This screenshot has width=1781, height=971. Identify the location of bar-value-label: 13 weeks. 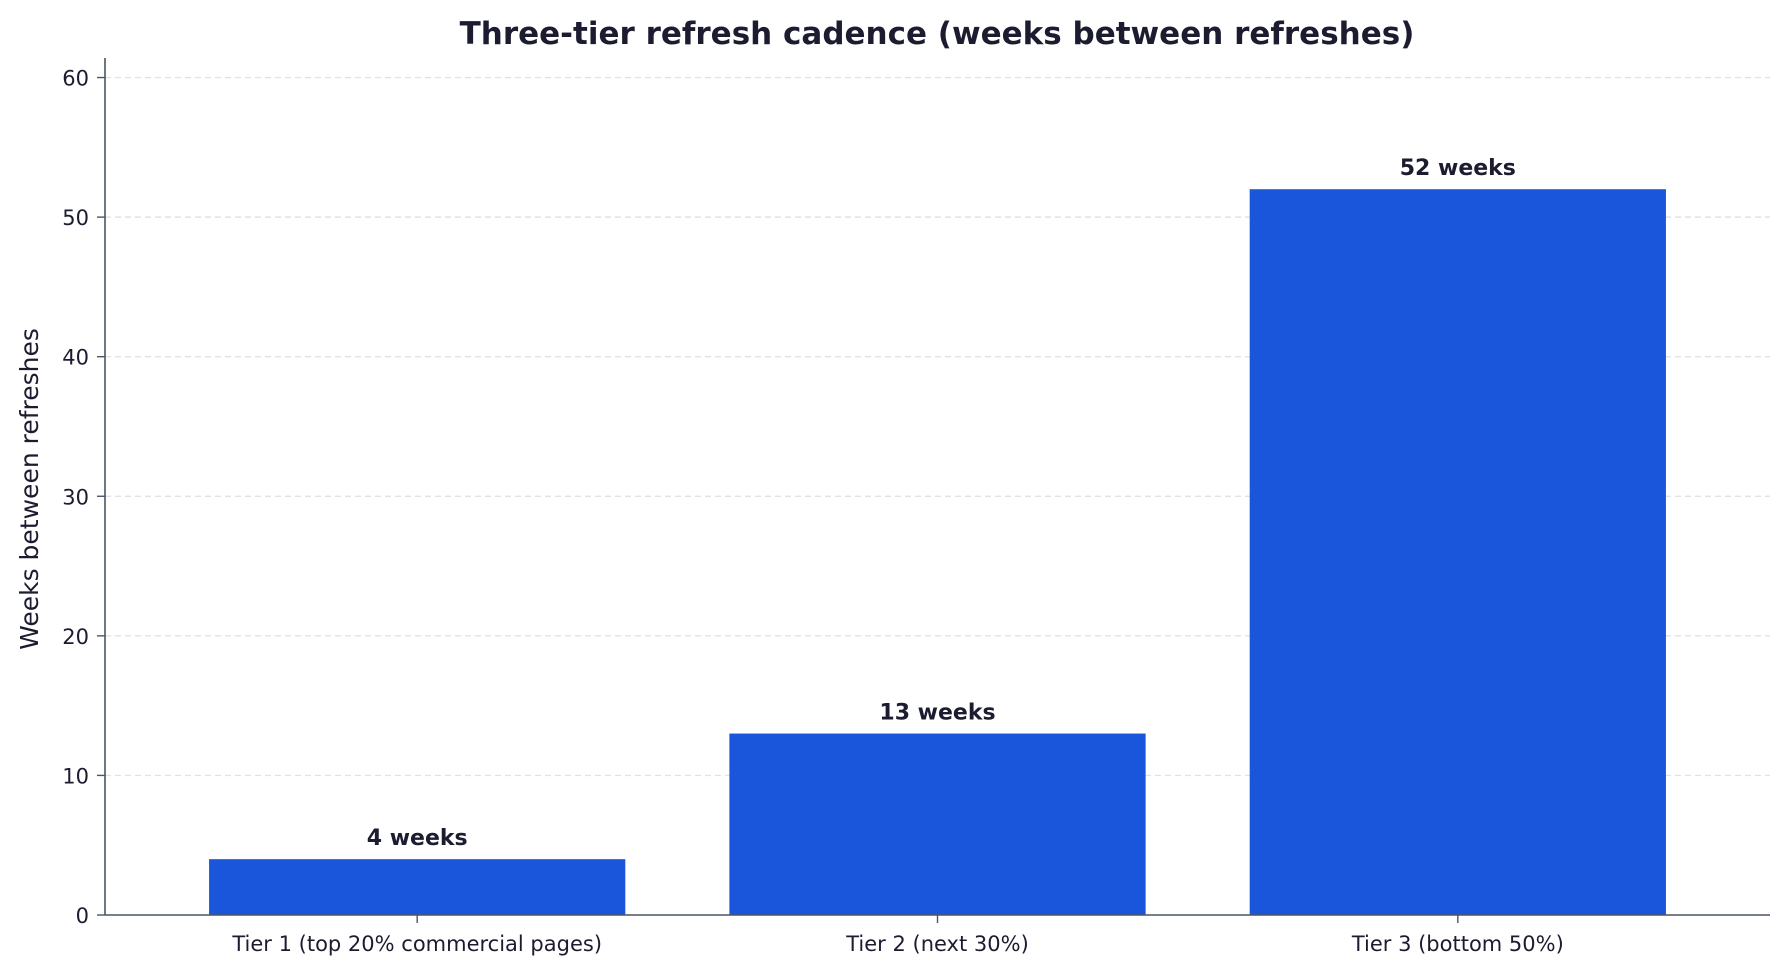
(937, 713).